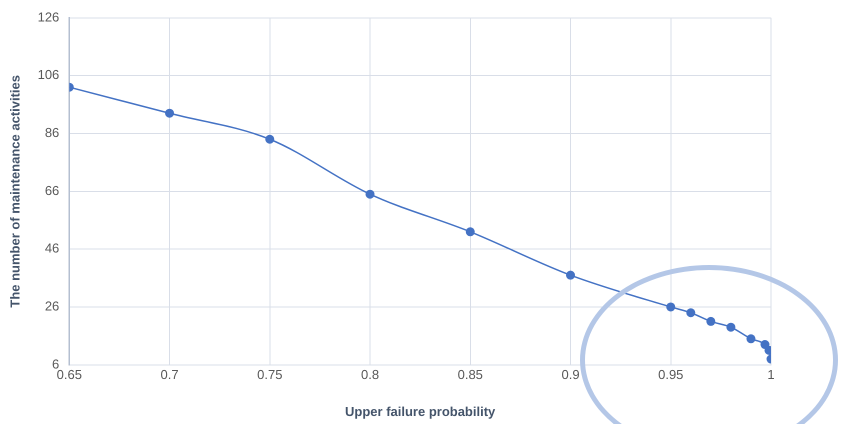  Describe the element at coordinates (570, 374) in the screenshot. I see `x-tick-label: 0.9` at that location.